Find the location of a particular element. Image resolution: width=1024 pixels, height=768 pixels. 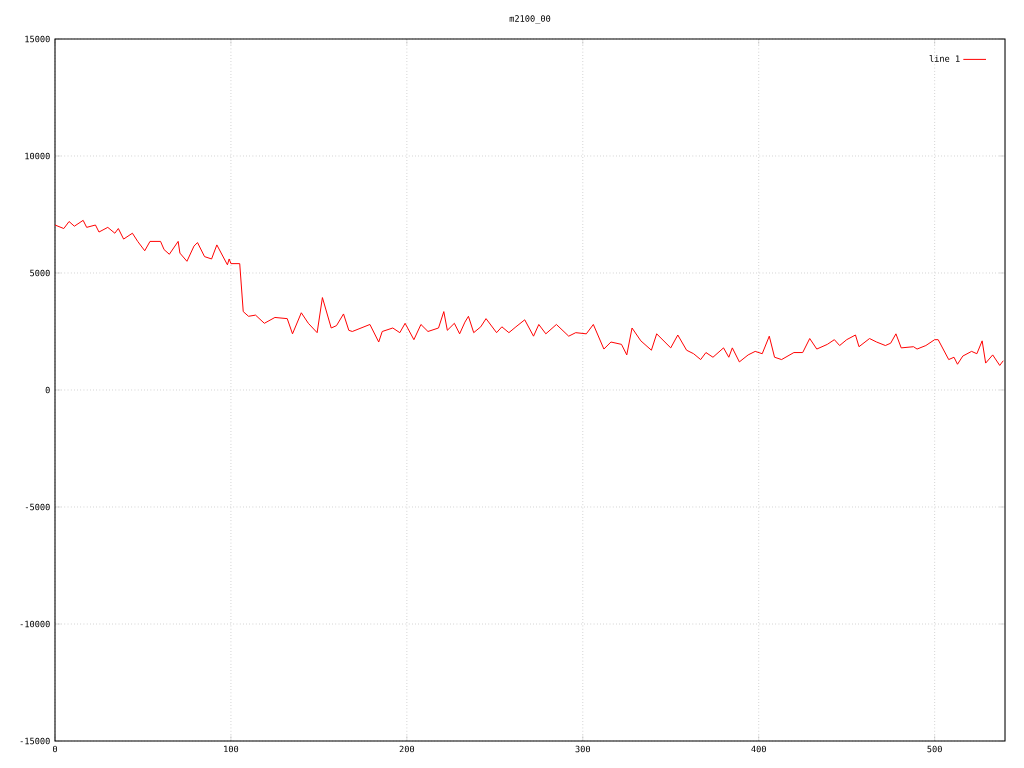

chart-title: m2100_00 is located at coordinates (530, 19).